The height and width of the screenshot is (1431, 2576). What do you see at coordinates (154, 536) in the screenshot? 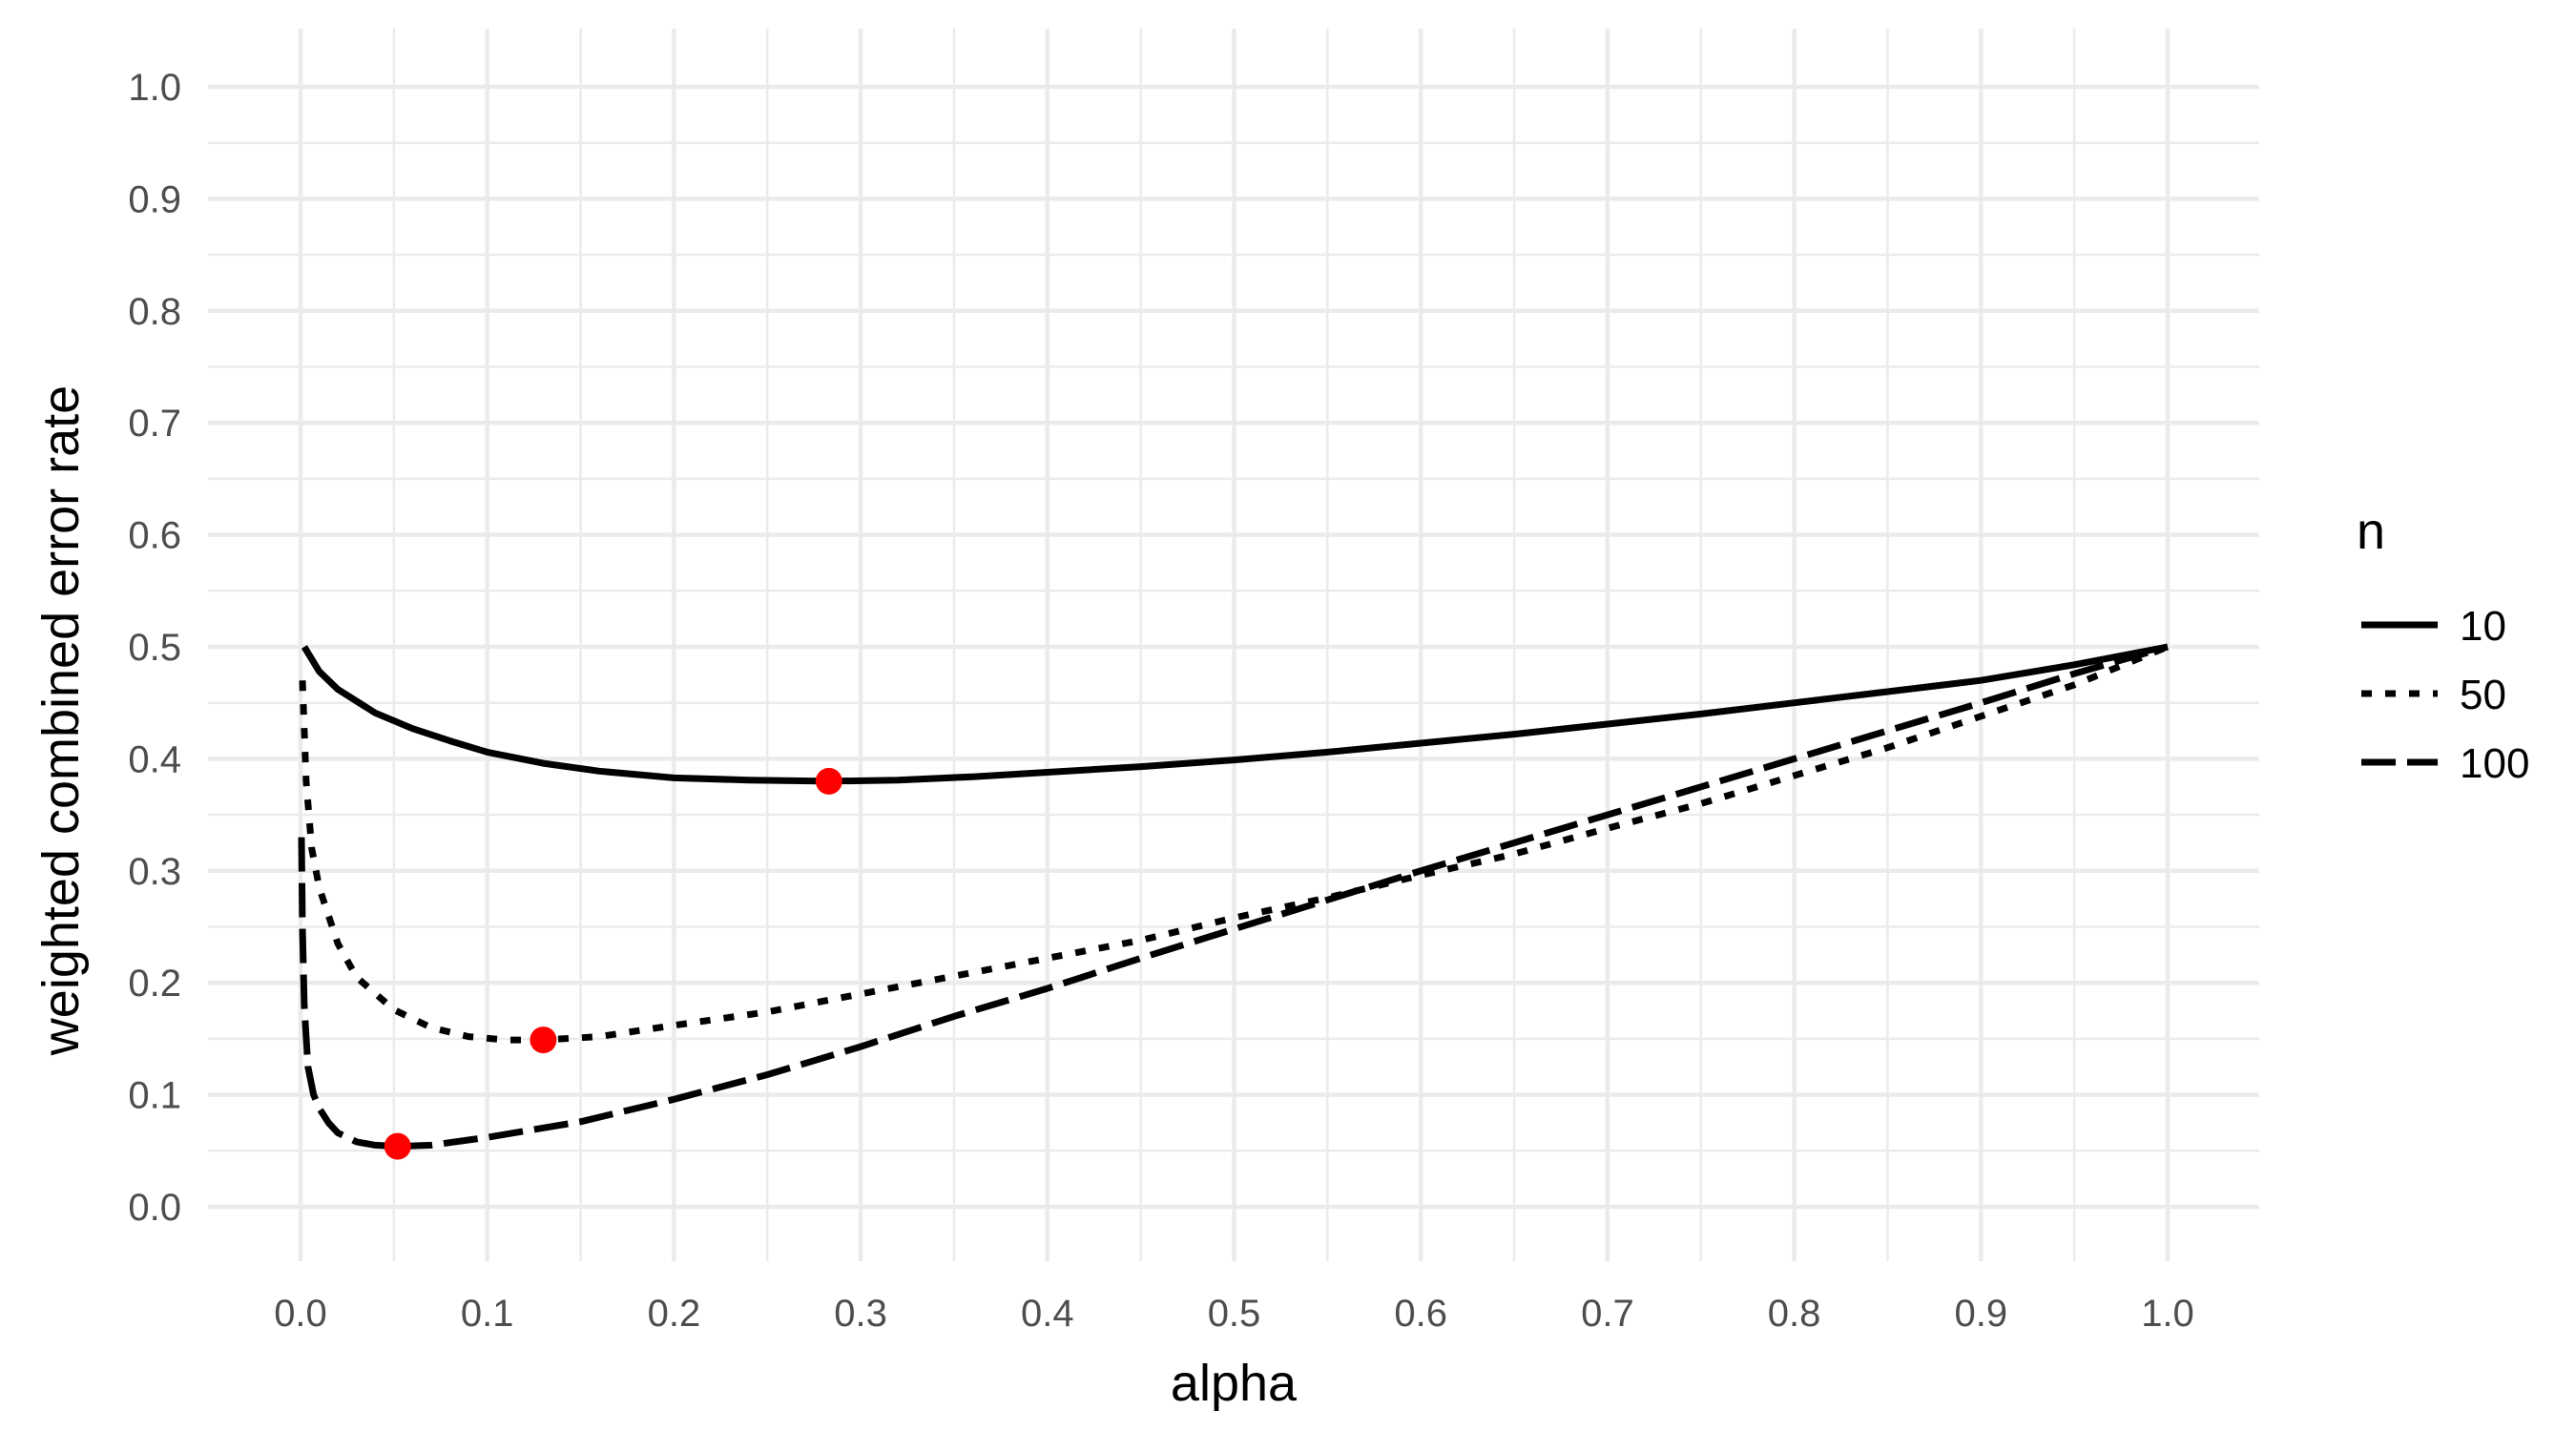
I see `y-tick-label: 0.6` at bounding box center [154, 536].